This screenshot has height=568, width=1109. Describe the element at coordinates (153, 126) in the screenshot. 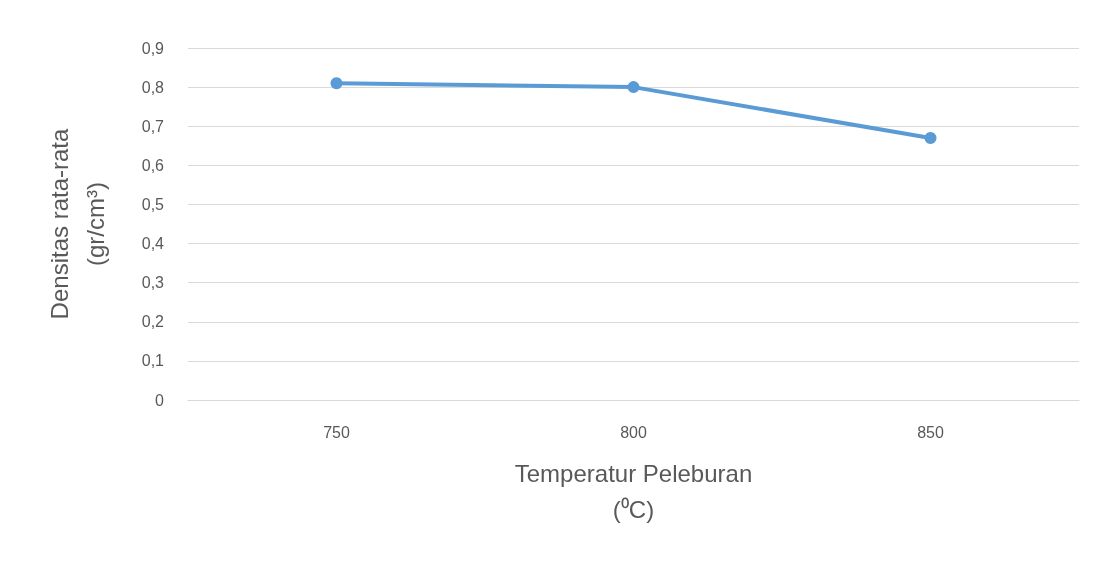

I see `y-tick-label: 0,7` at that location.